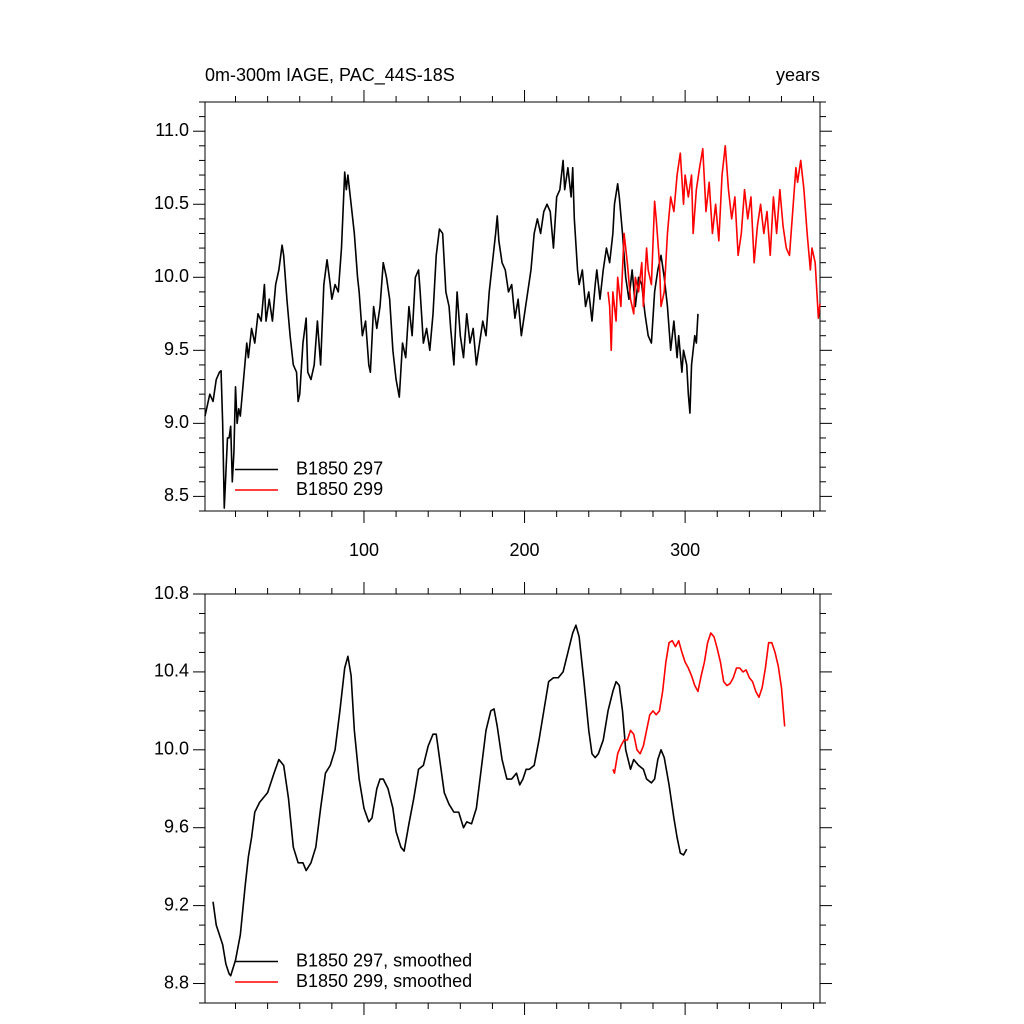 This screenshot has height=1024, width=1024. Describe the element at coordinates (176, 826) in the screenshot. I see `y-tick-label: 9.6` at that location.